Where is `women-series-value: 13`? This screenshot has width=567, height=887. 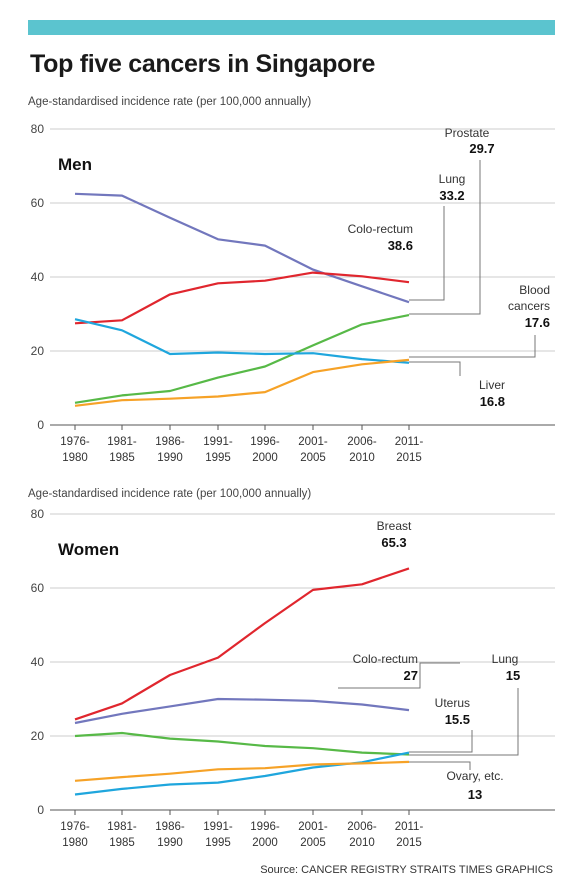 women-series-value: 13 is located at coordinates (475, 794).